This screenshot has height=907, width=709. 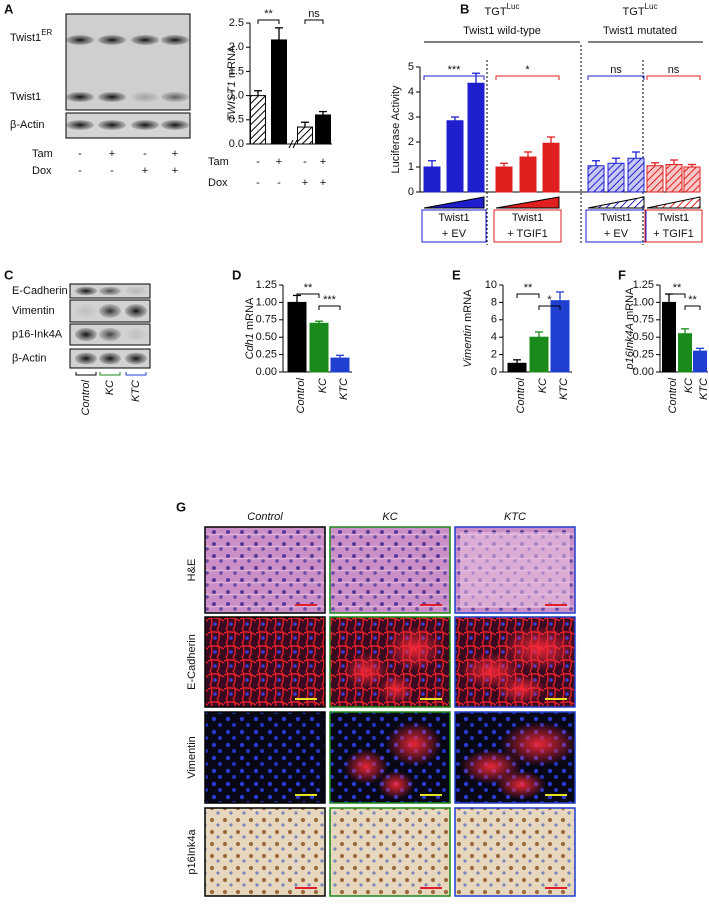 I want to click on panel-label: C, so click(x=9, y=274).